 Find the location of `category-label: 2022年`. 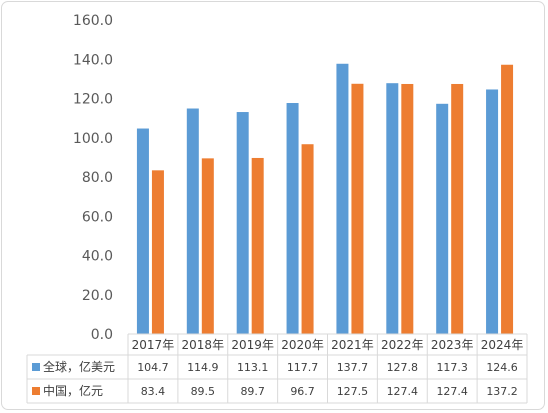

category-label: 2022年 is located at coordinates (402, 345).